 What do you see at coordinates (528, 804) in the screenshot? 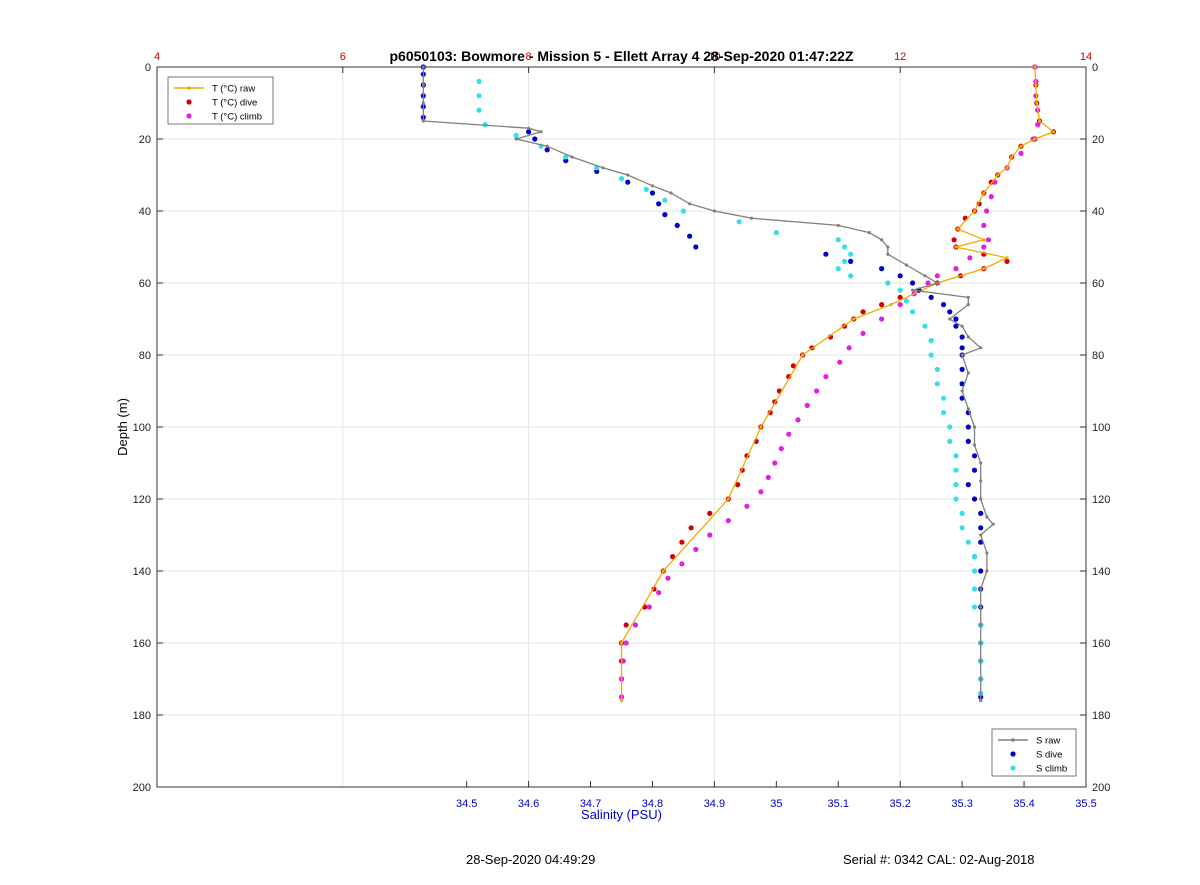
I see `salinity-tick-label: 34.6` at bounding box center [528, 804].